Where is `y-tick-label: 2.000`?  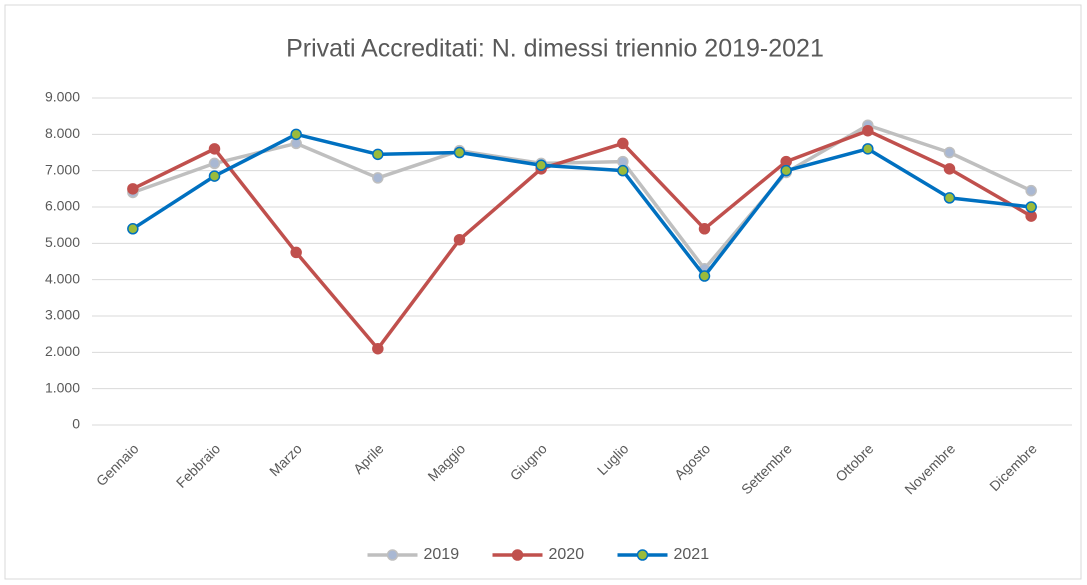
y-tick-label: 2.000 is located at coordinates (62, 351).